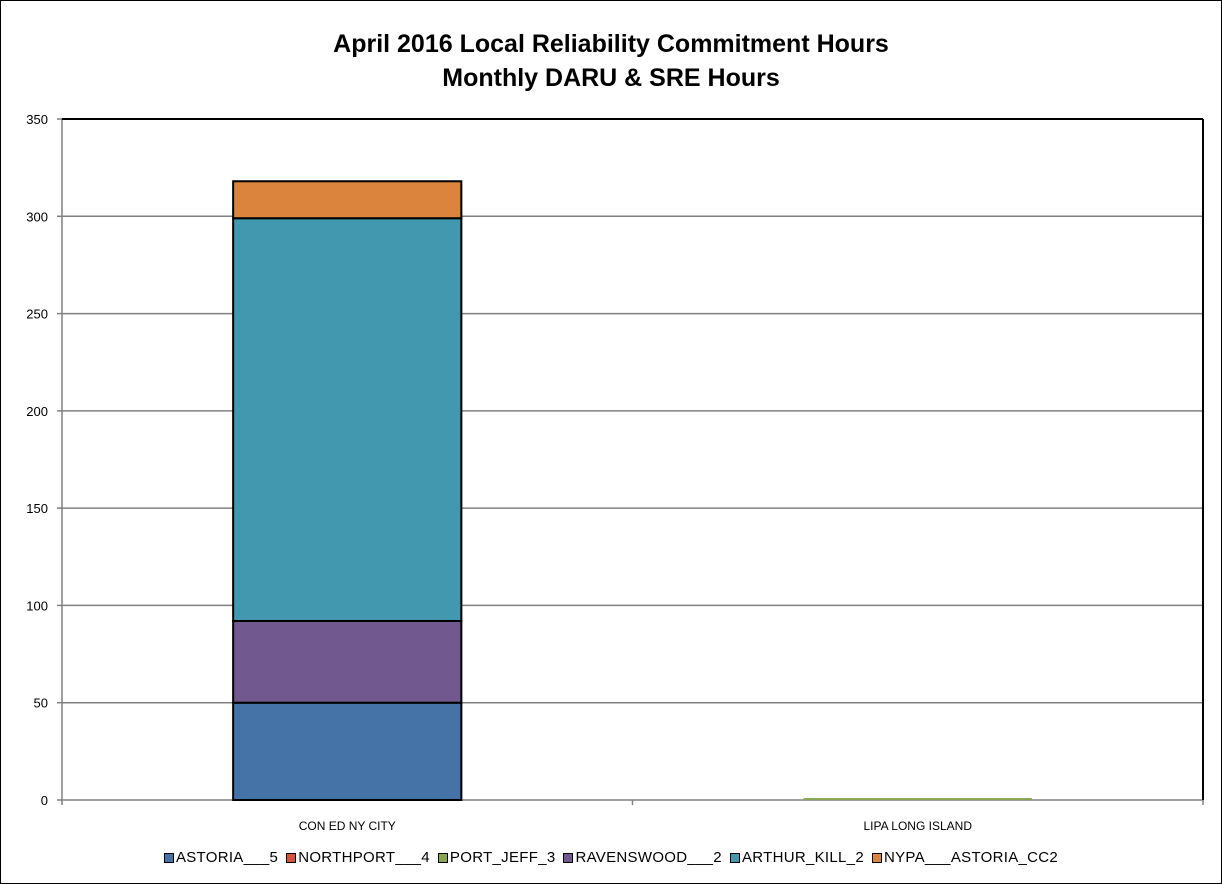  What do you see at coordinates (41, 703) in the screenshot?
I see `y-tick-label: 50` at bounding box center [41, 703].